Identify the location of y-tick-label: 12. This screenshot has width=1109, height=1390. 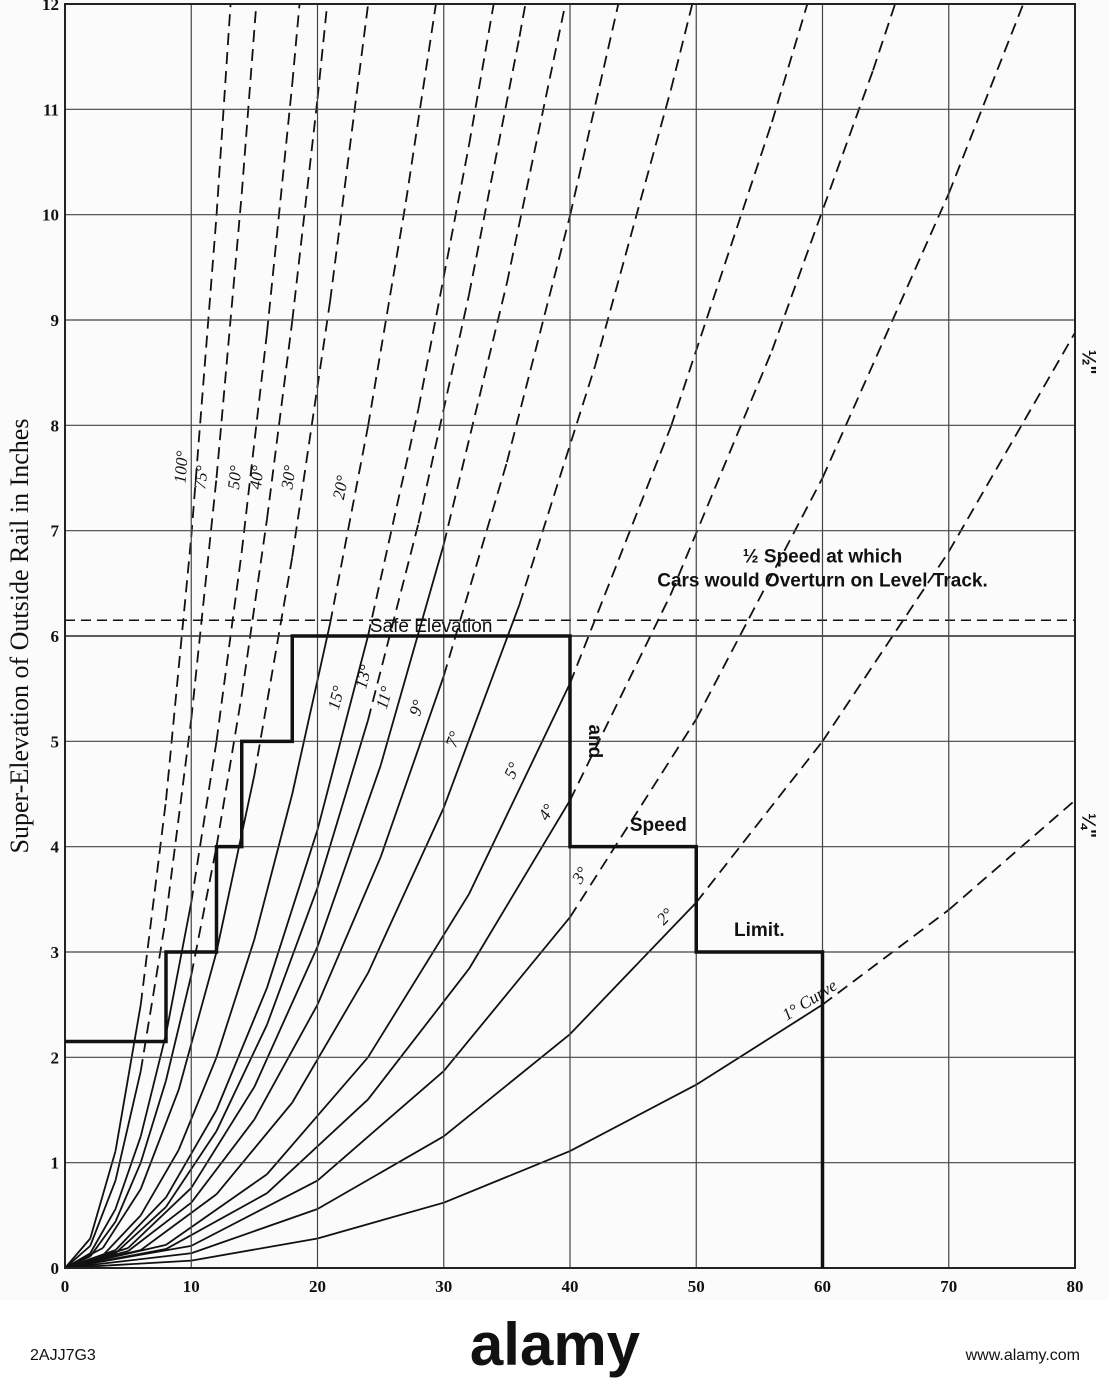
(50, 7).